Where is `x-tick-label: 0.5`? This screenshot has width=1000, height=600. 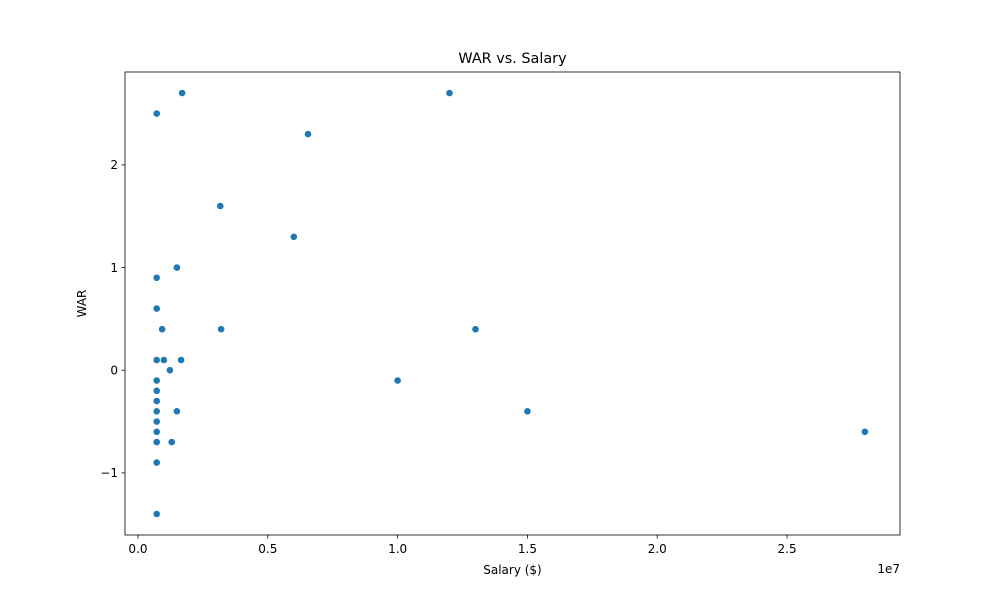 x-tick-label: 0.5 is located at coordinates (267, 549).